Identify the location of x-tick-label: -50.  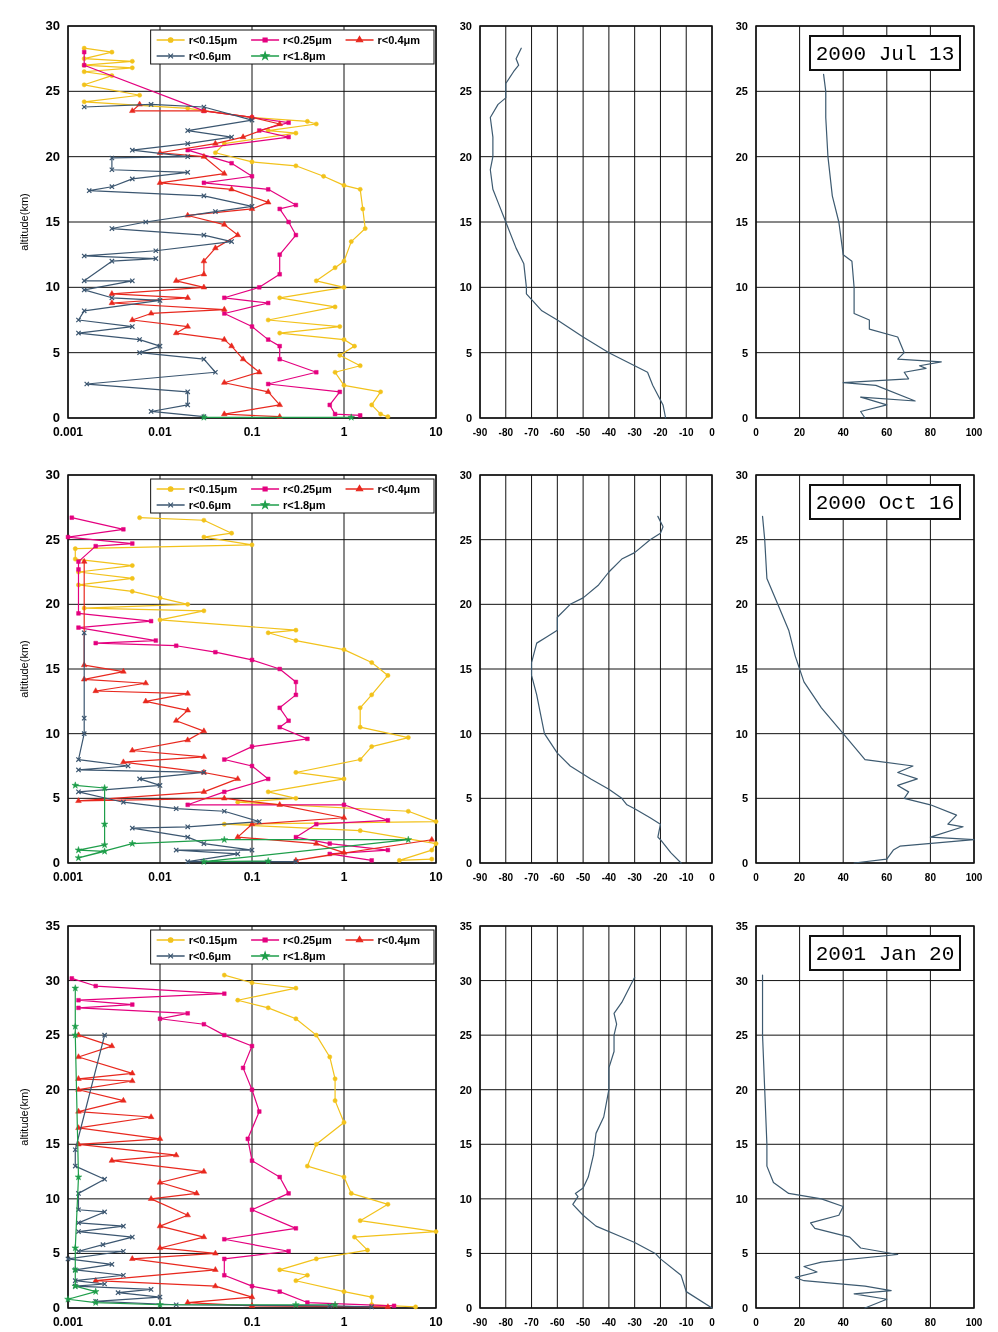
(583, 1322).